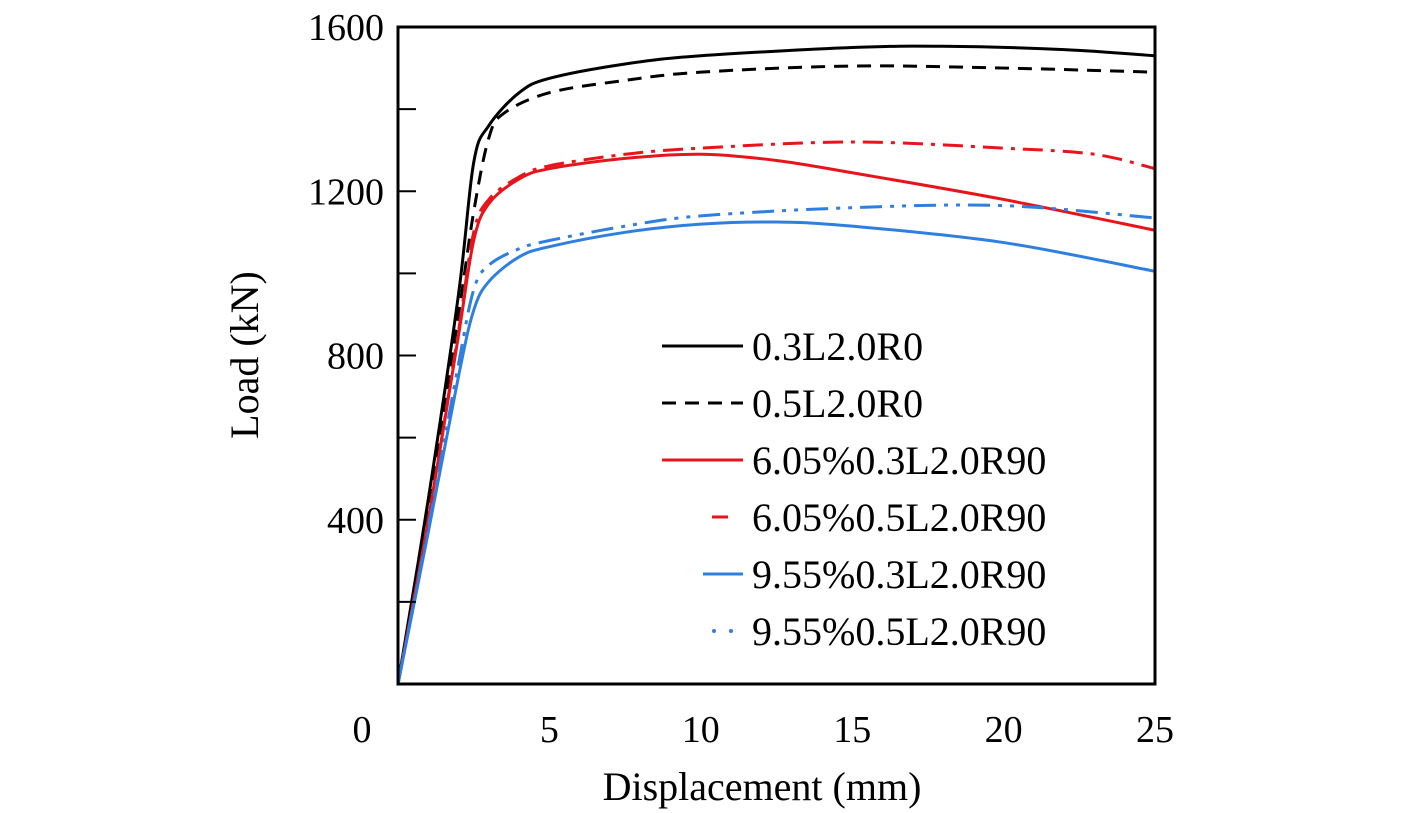 This screenshot has width=1418, height=813. I want to click on y-tick-label: 1200, so click(346, 192).